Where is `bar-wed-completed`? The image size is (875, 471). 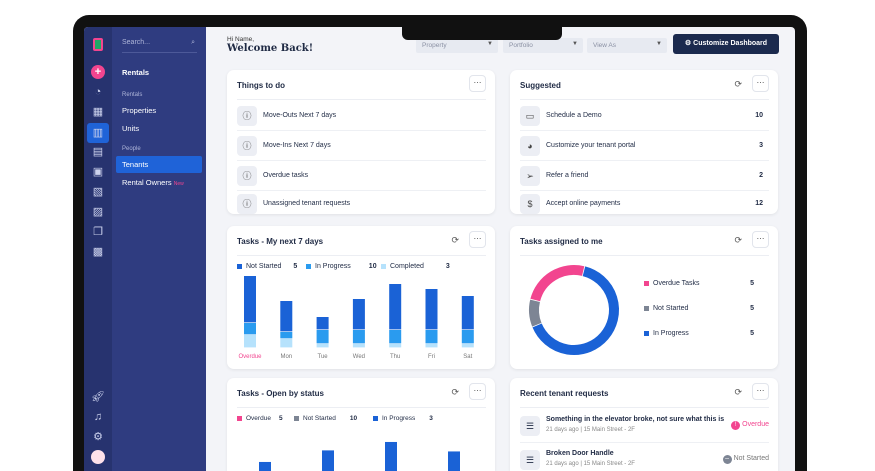 bar-wed-completed is located at coordinates (358, 346).